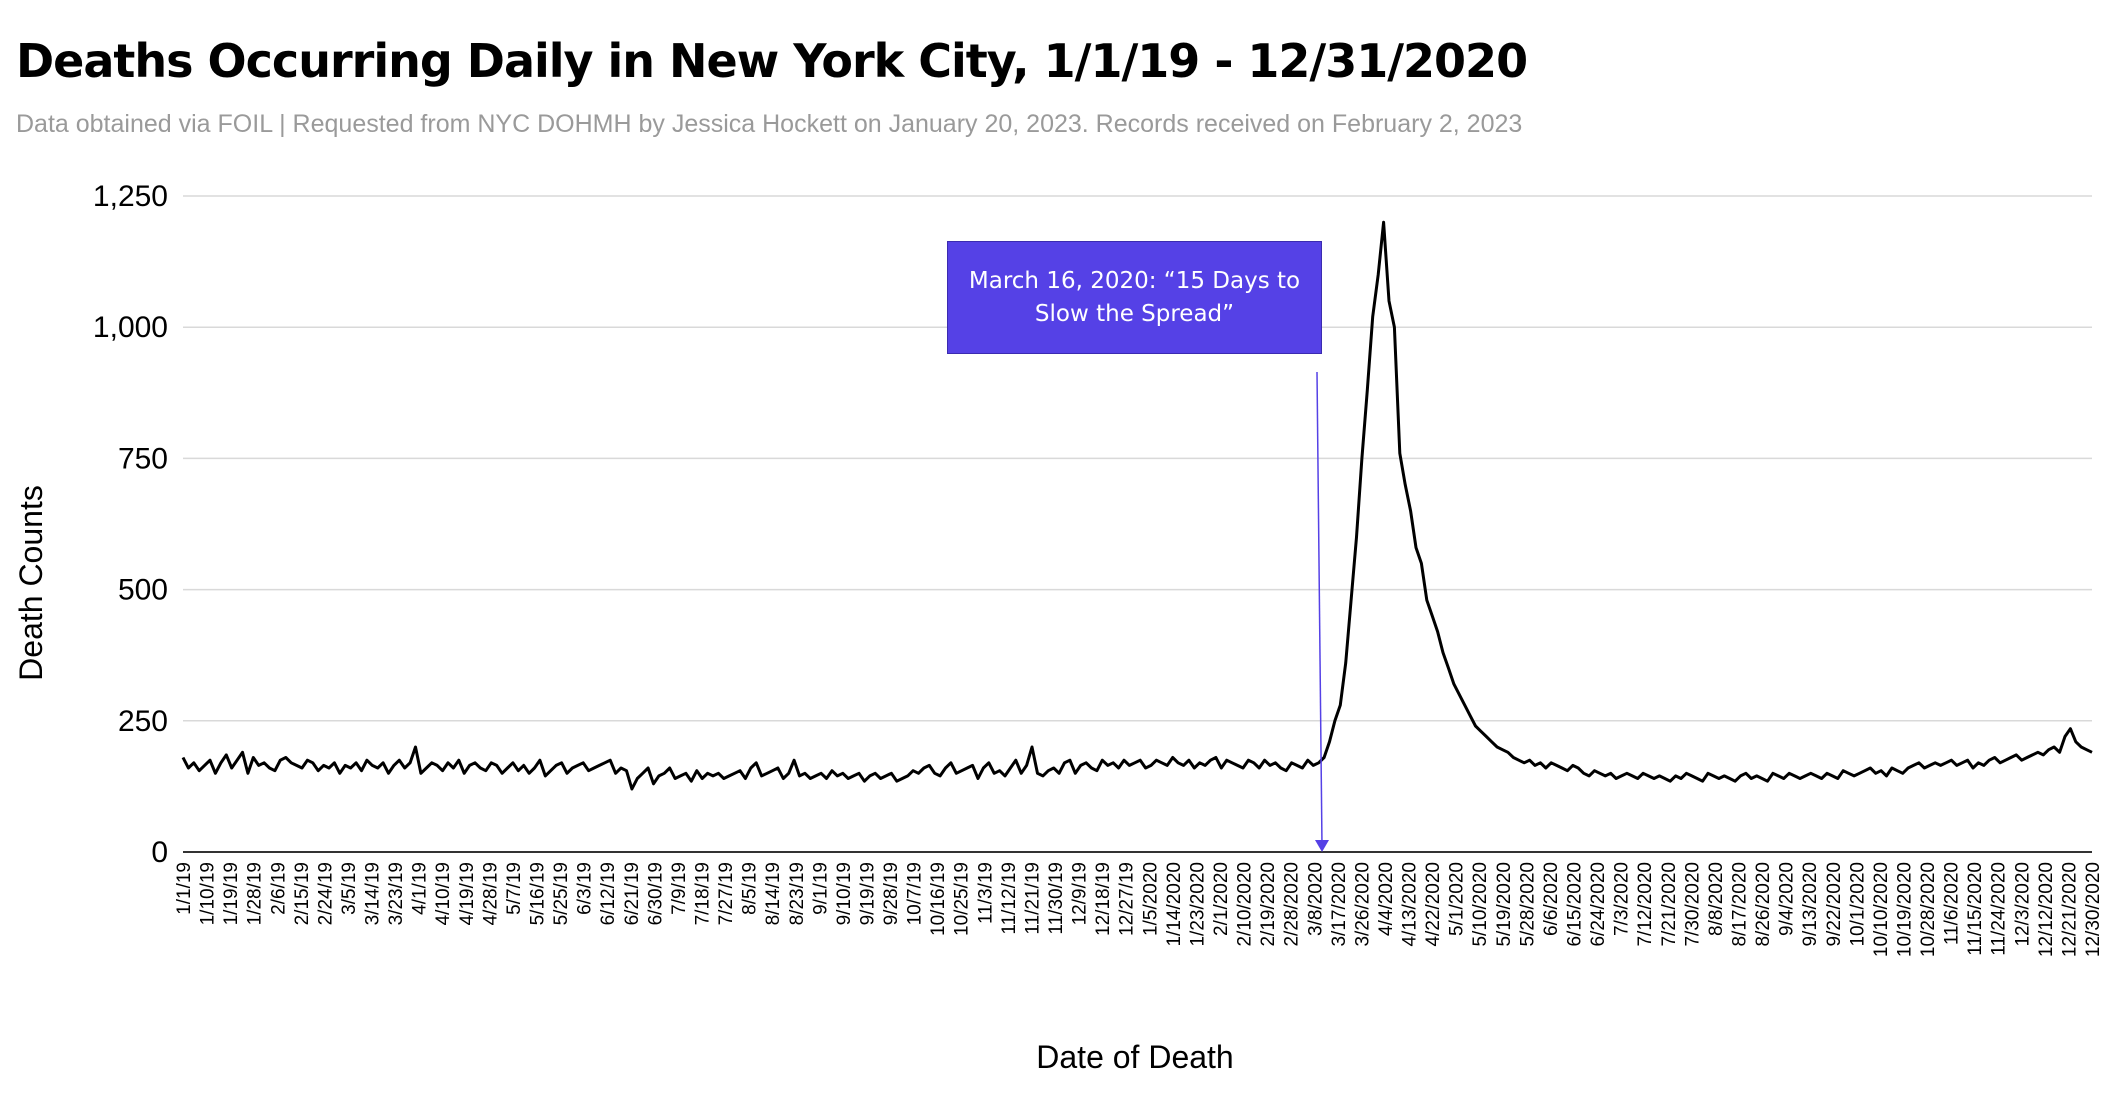  I want to click on y-axis-ticks: 0 250 500 750 1,000 1,250, so click(130, 524).